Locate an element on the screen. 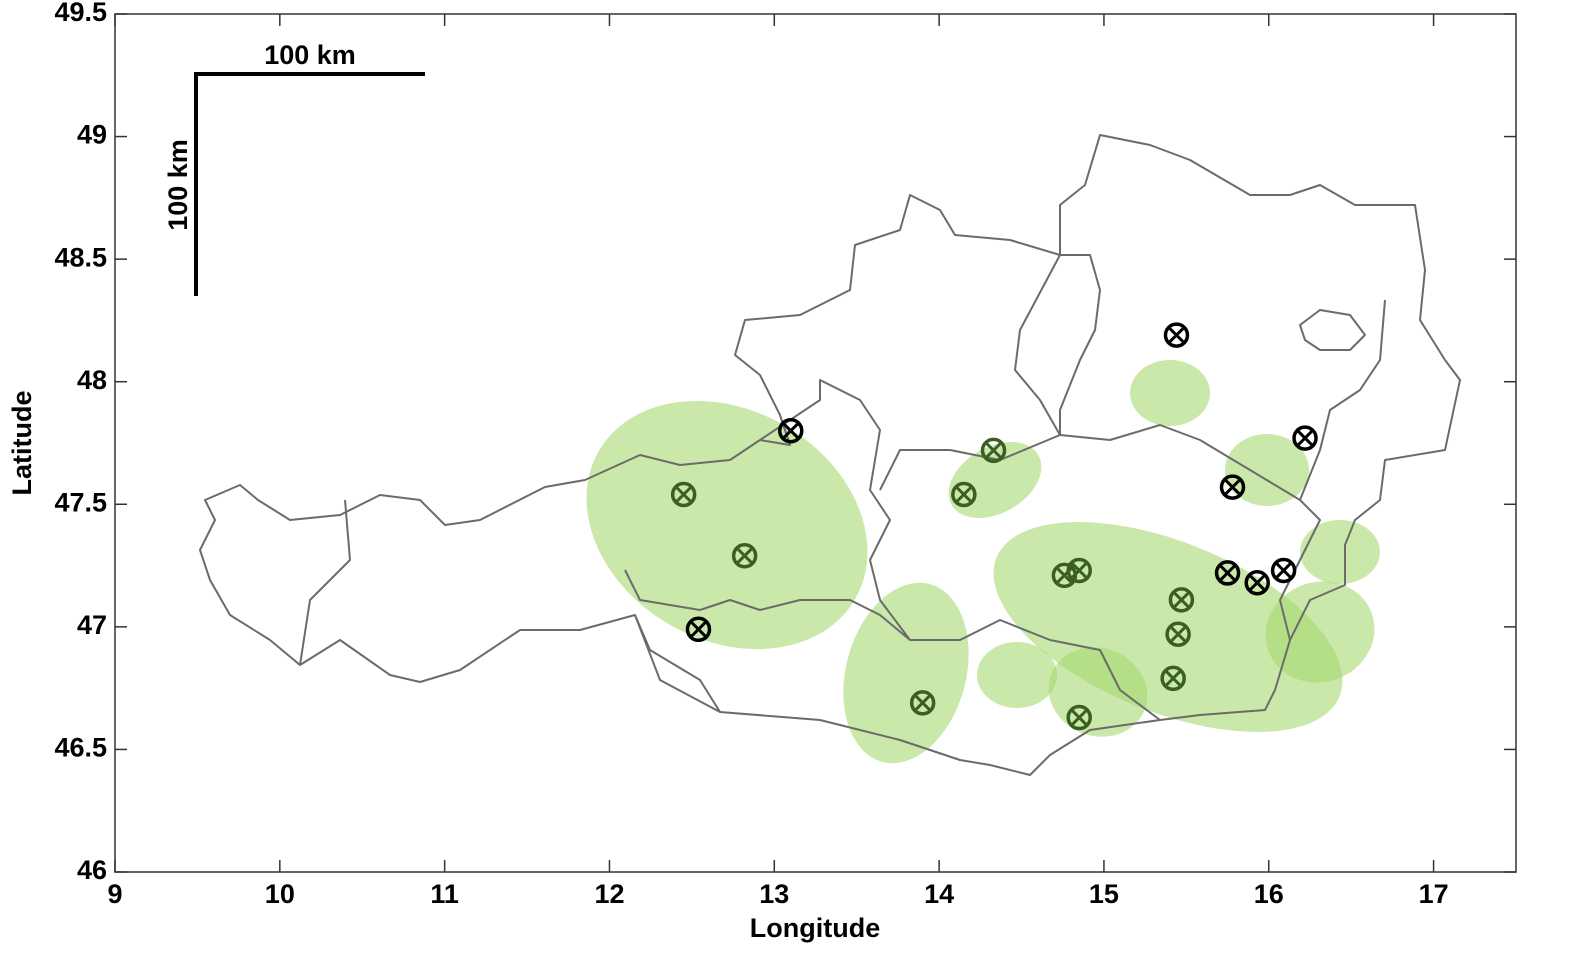 The width and height of the screenshot is (1574, 957). x-tick-label: 16 is located at coordinates (1269, 894).